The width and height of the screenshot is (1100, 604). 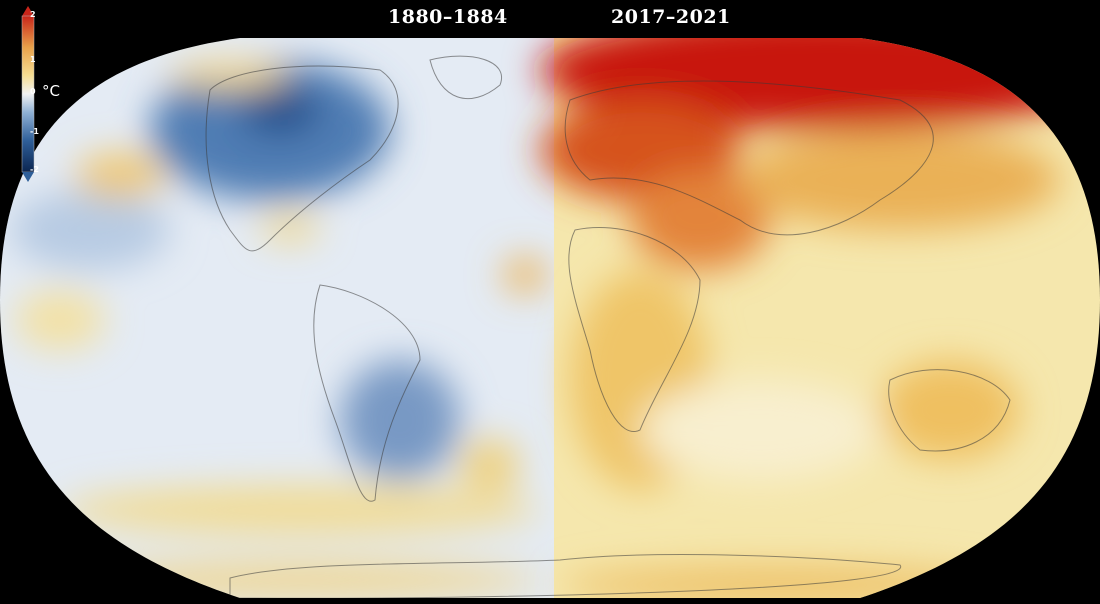 What do you see at coordinates (448, 17) in the screenshot?
I see `period-title-left: 1880–1884` at bounding box center [448, 17].